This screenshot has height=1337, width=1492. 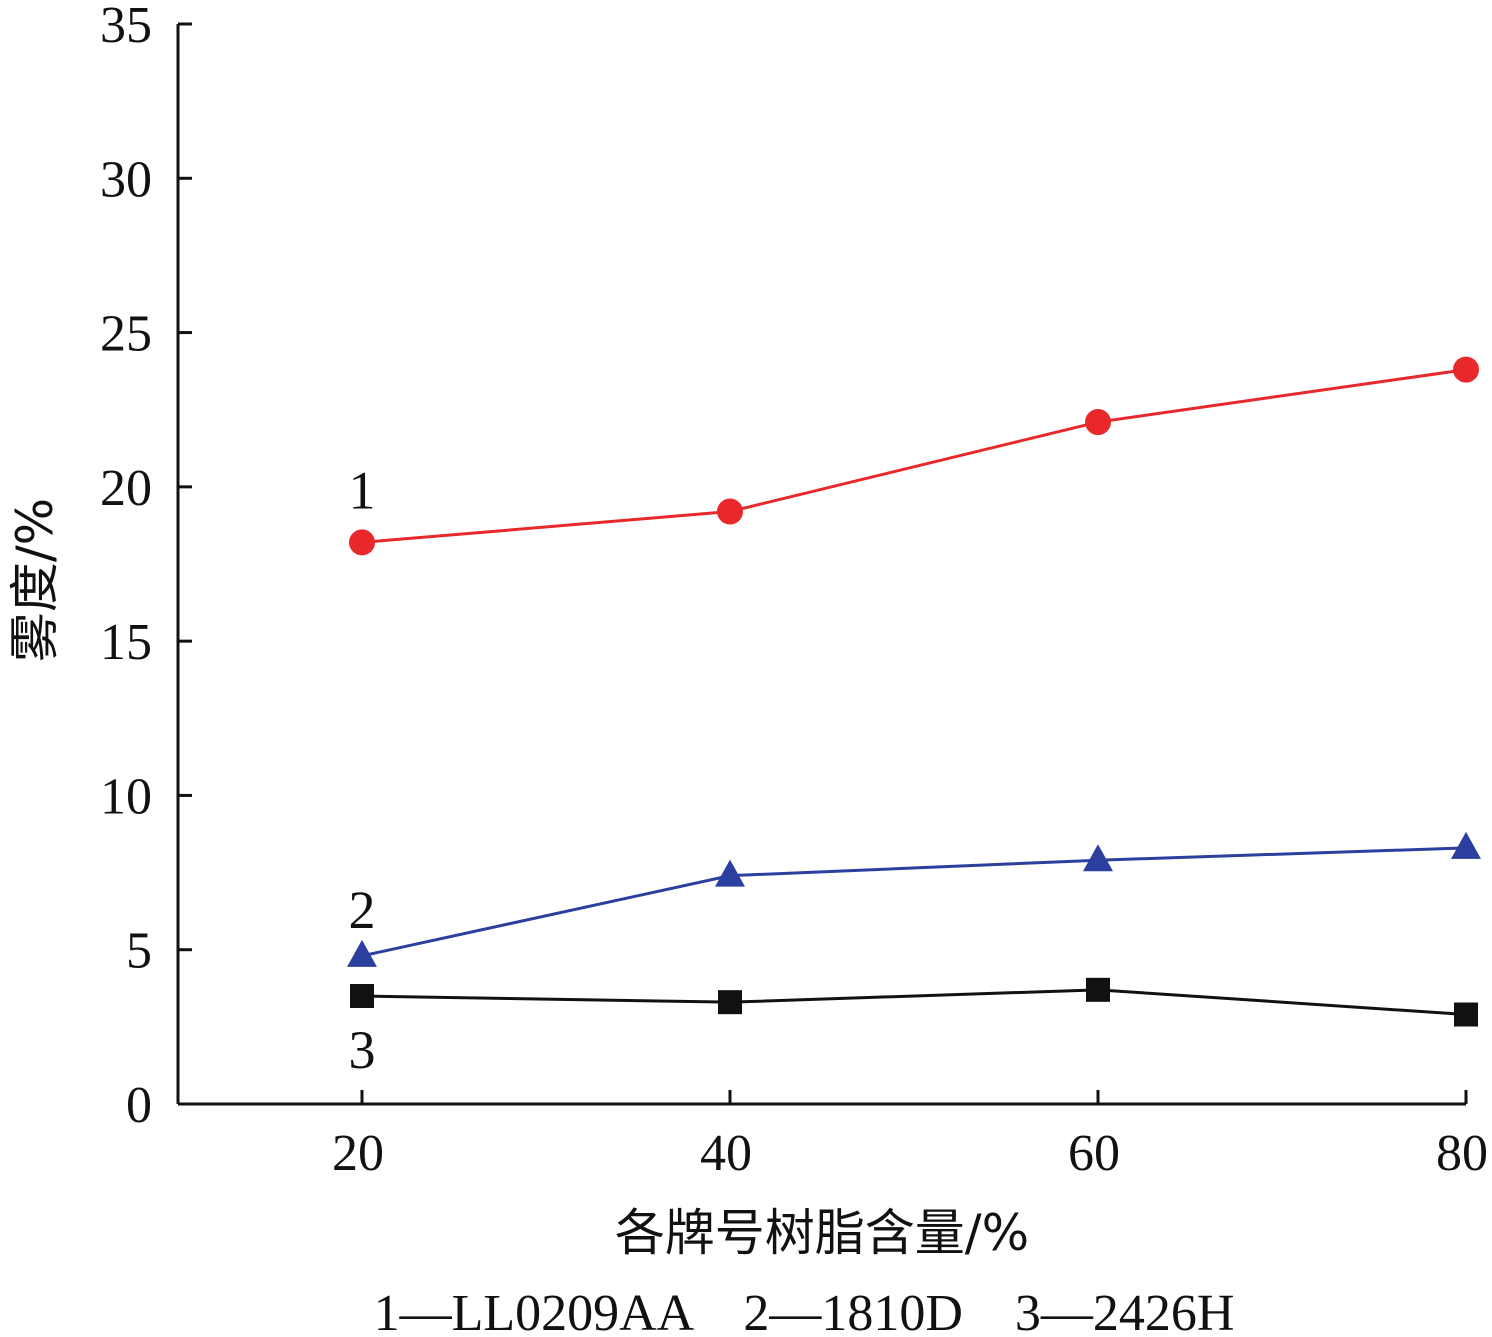 What do you see at coordinates (146, 567) in the screenshot?
I see `y-ticks: 0 5 10 15 20 25 30 35` at bounding box center [146, 567].